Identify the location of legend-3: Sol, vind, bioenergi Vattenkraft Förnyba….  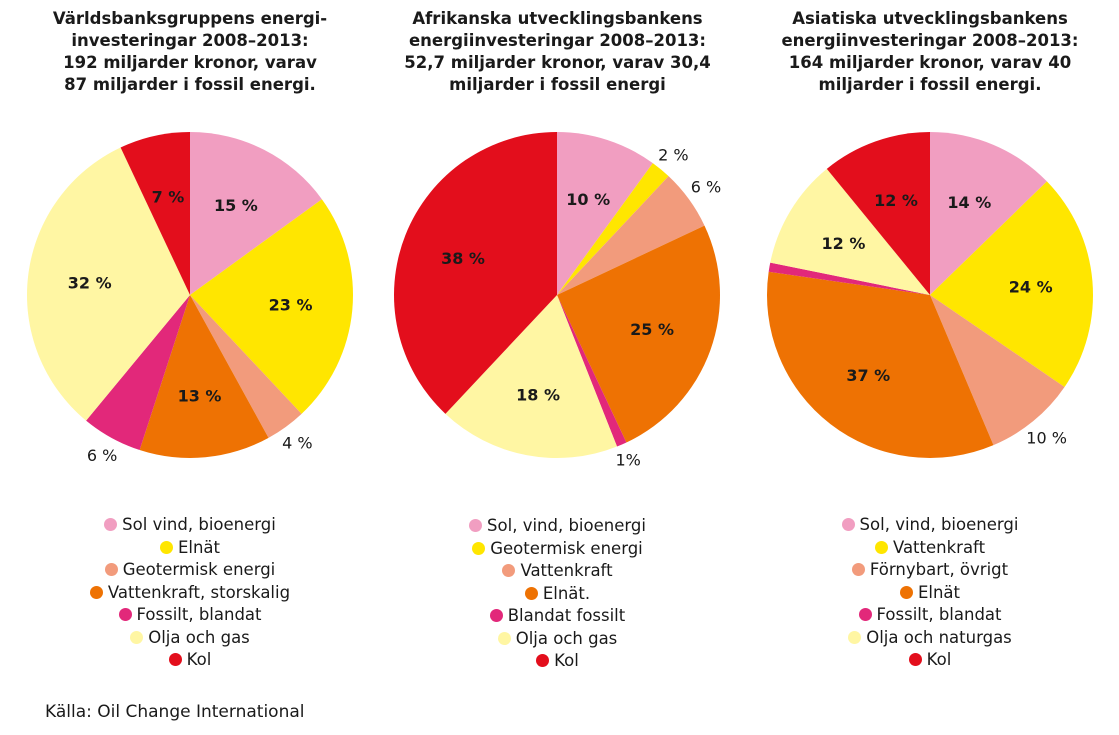
(930, 593).